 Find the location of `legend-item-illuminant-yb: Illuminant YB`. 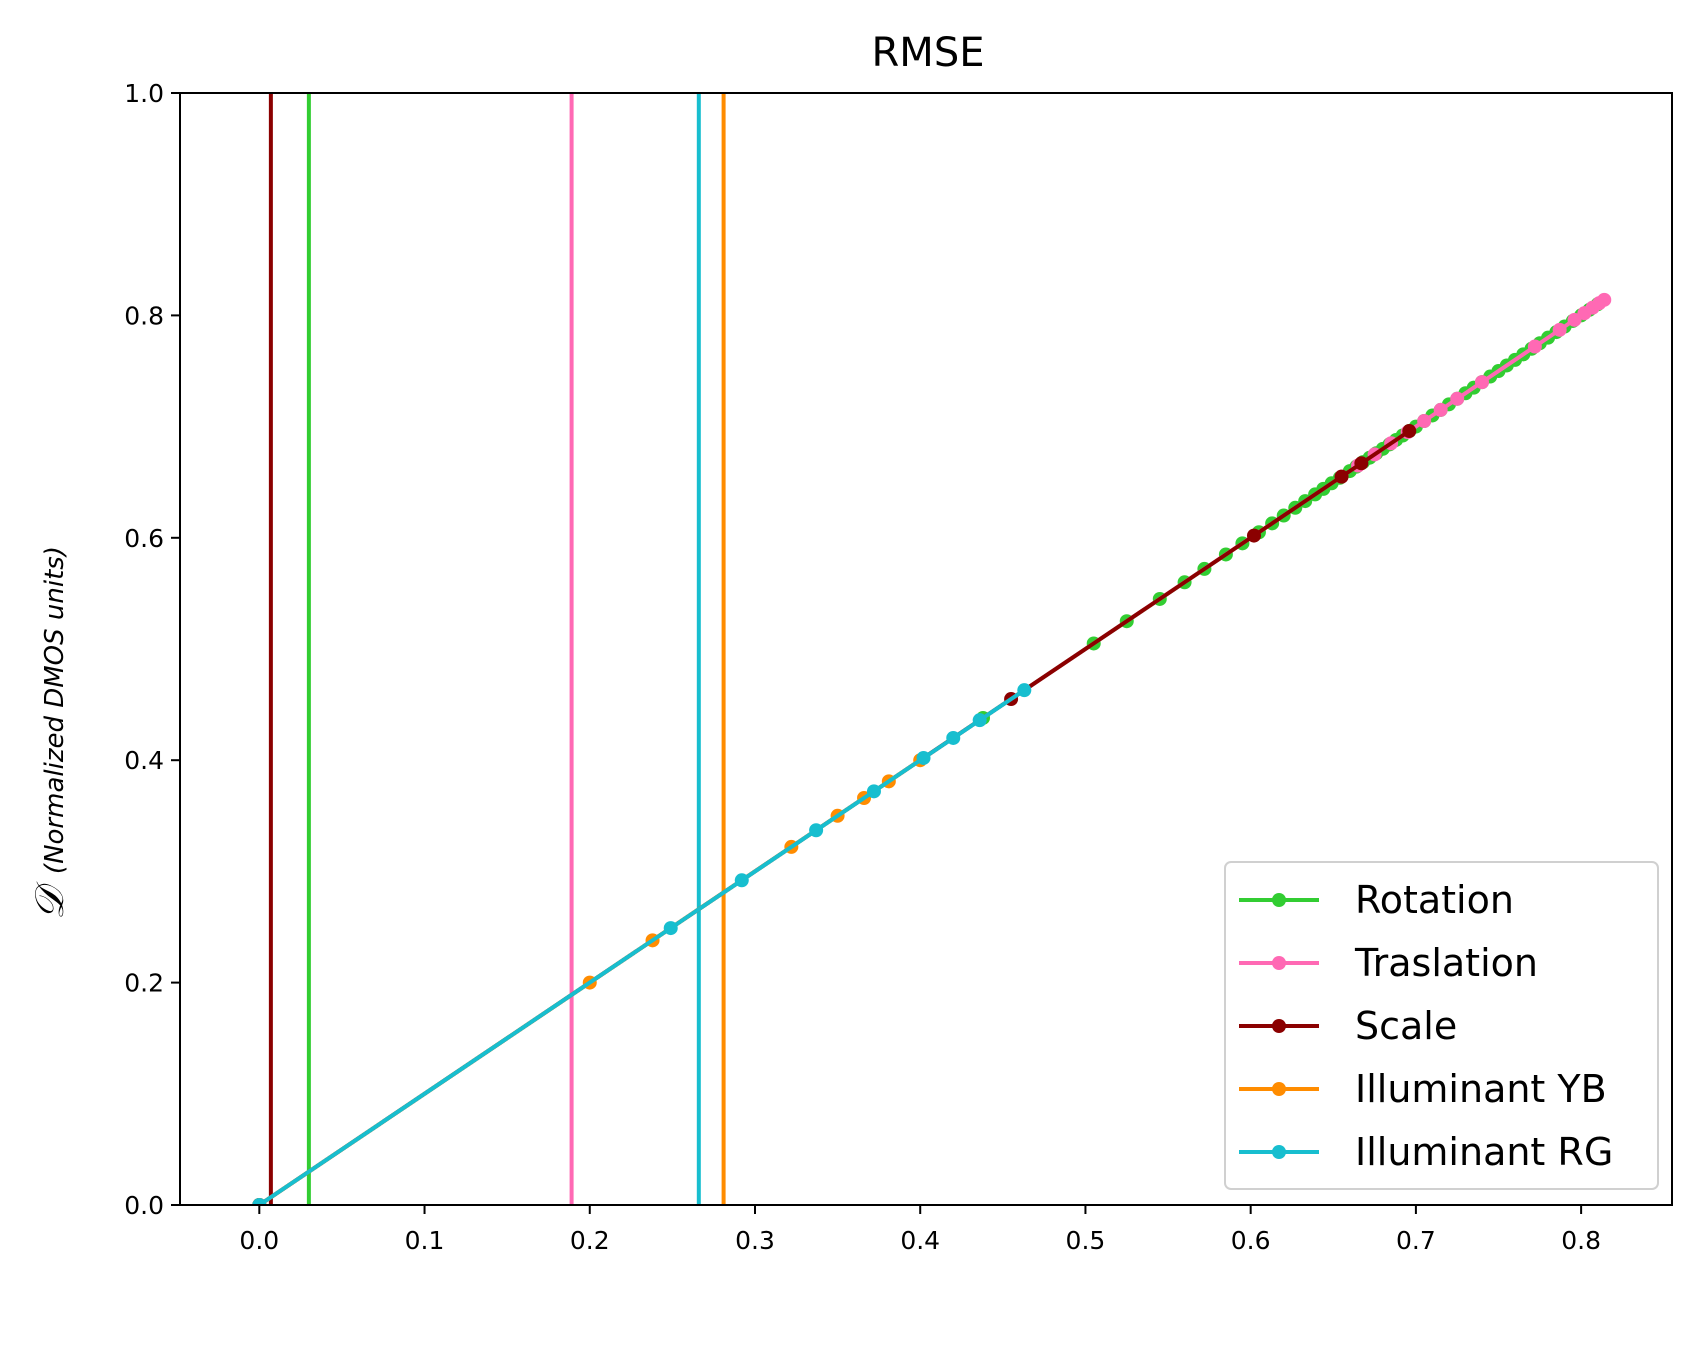

legend-item-illuminant-yb: Illuminant YB is located at coordinates (1423, 1089).